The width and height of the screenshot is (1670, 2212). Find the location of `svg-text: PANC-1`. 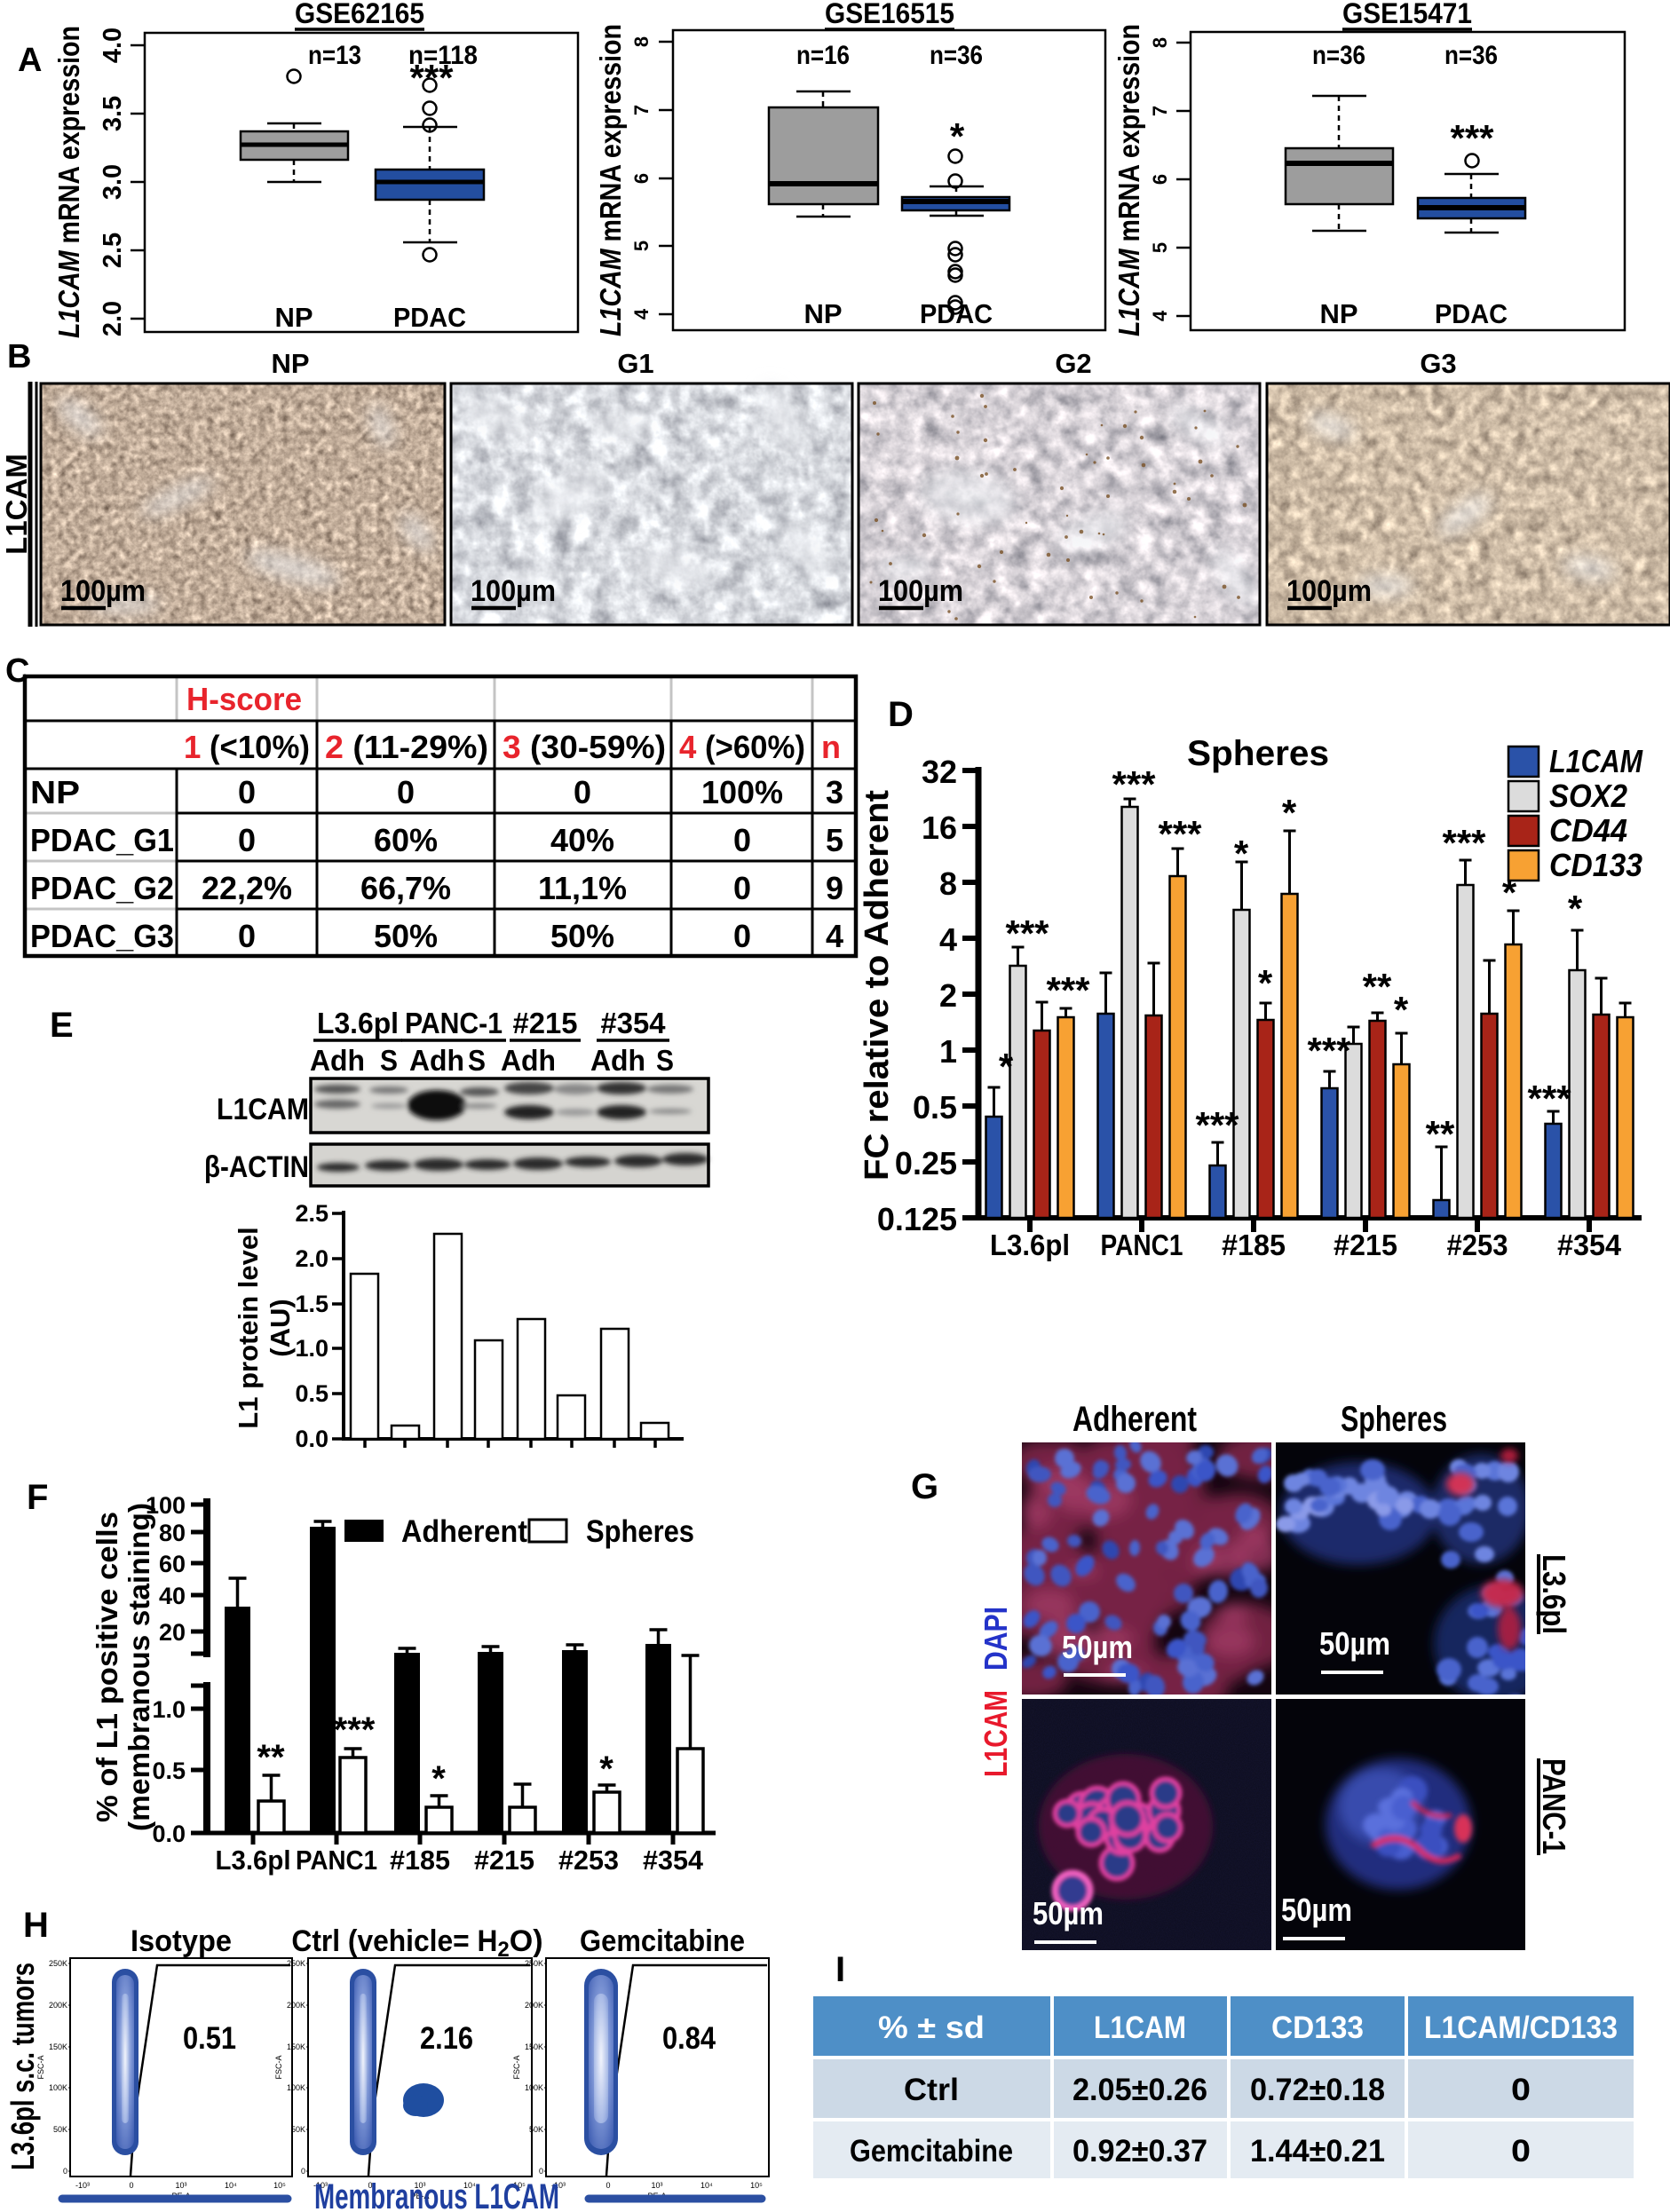

svg-text: PANC-1 is located at coordinates (1554, 1806).